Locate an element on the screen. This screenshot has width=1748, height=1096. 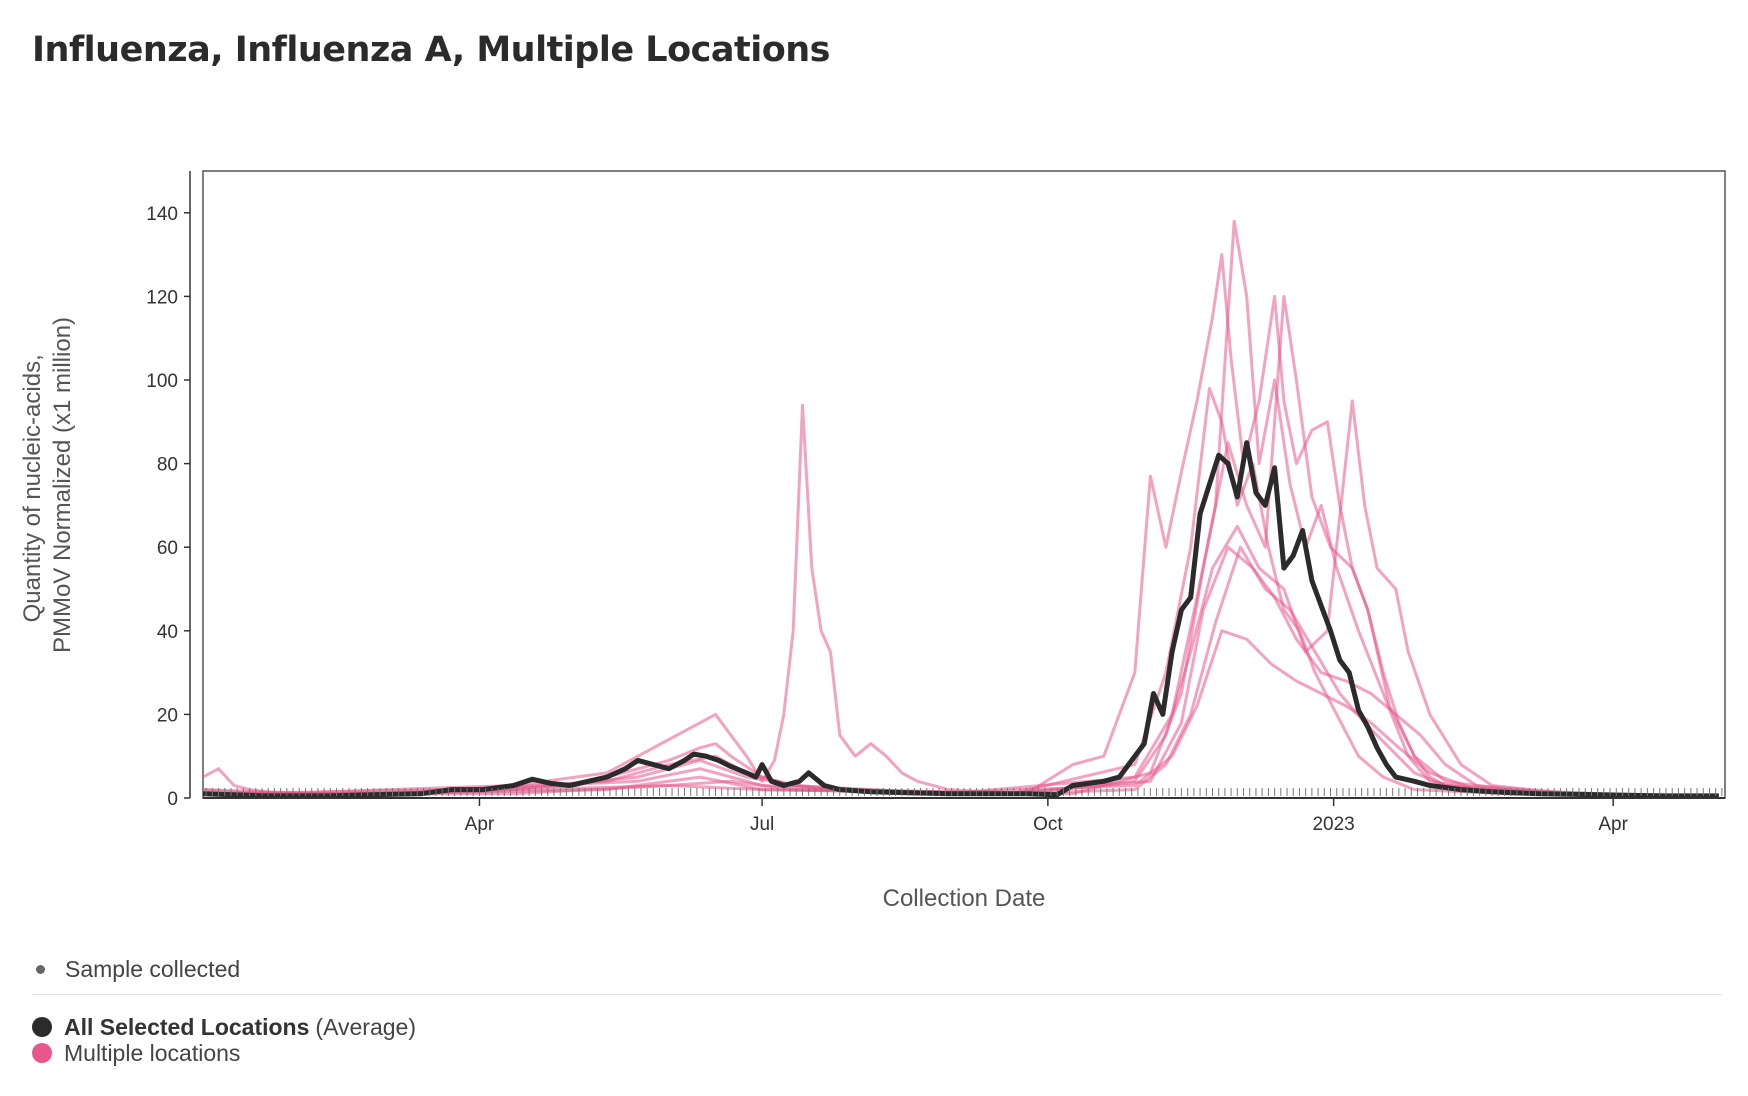
x-axis-ticks: Apr Jul Oct 2023 Apr is located at coordinates (1047, 816).